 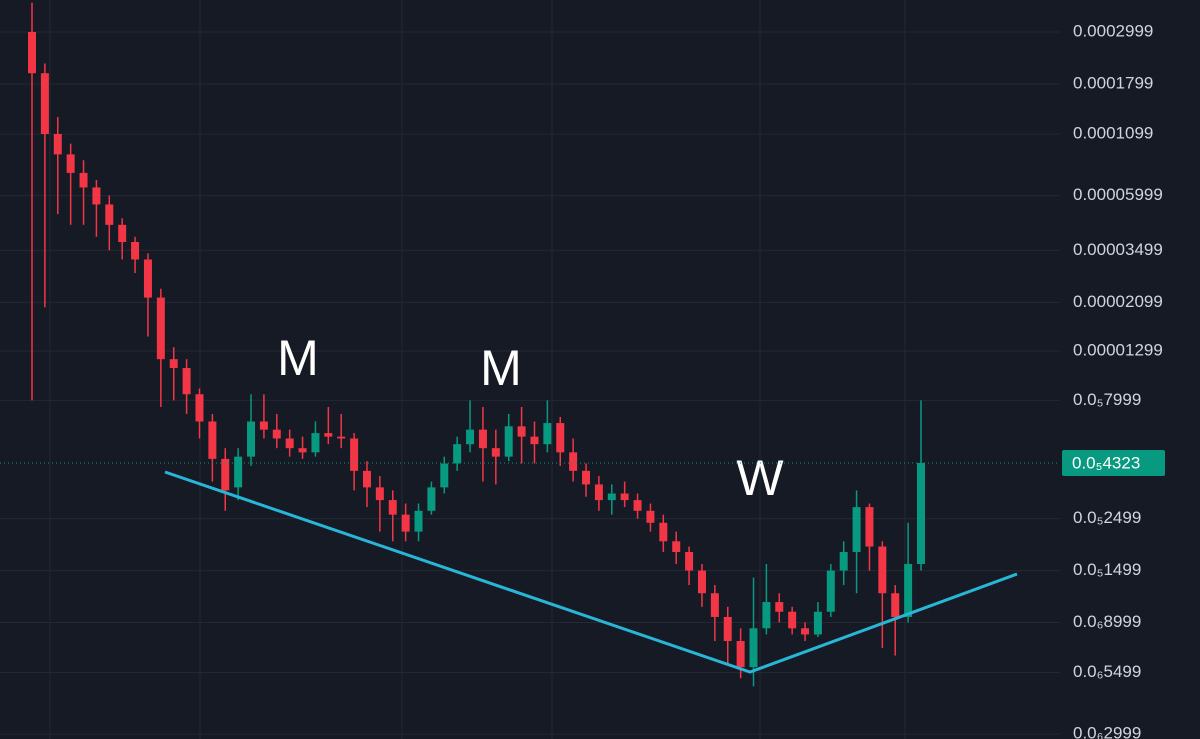 I want to click on annotations: M M W, so click(x=530, y=418).